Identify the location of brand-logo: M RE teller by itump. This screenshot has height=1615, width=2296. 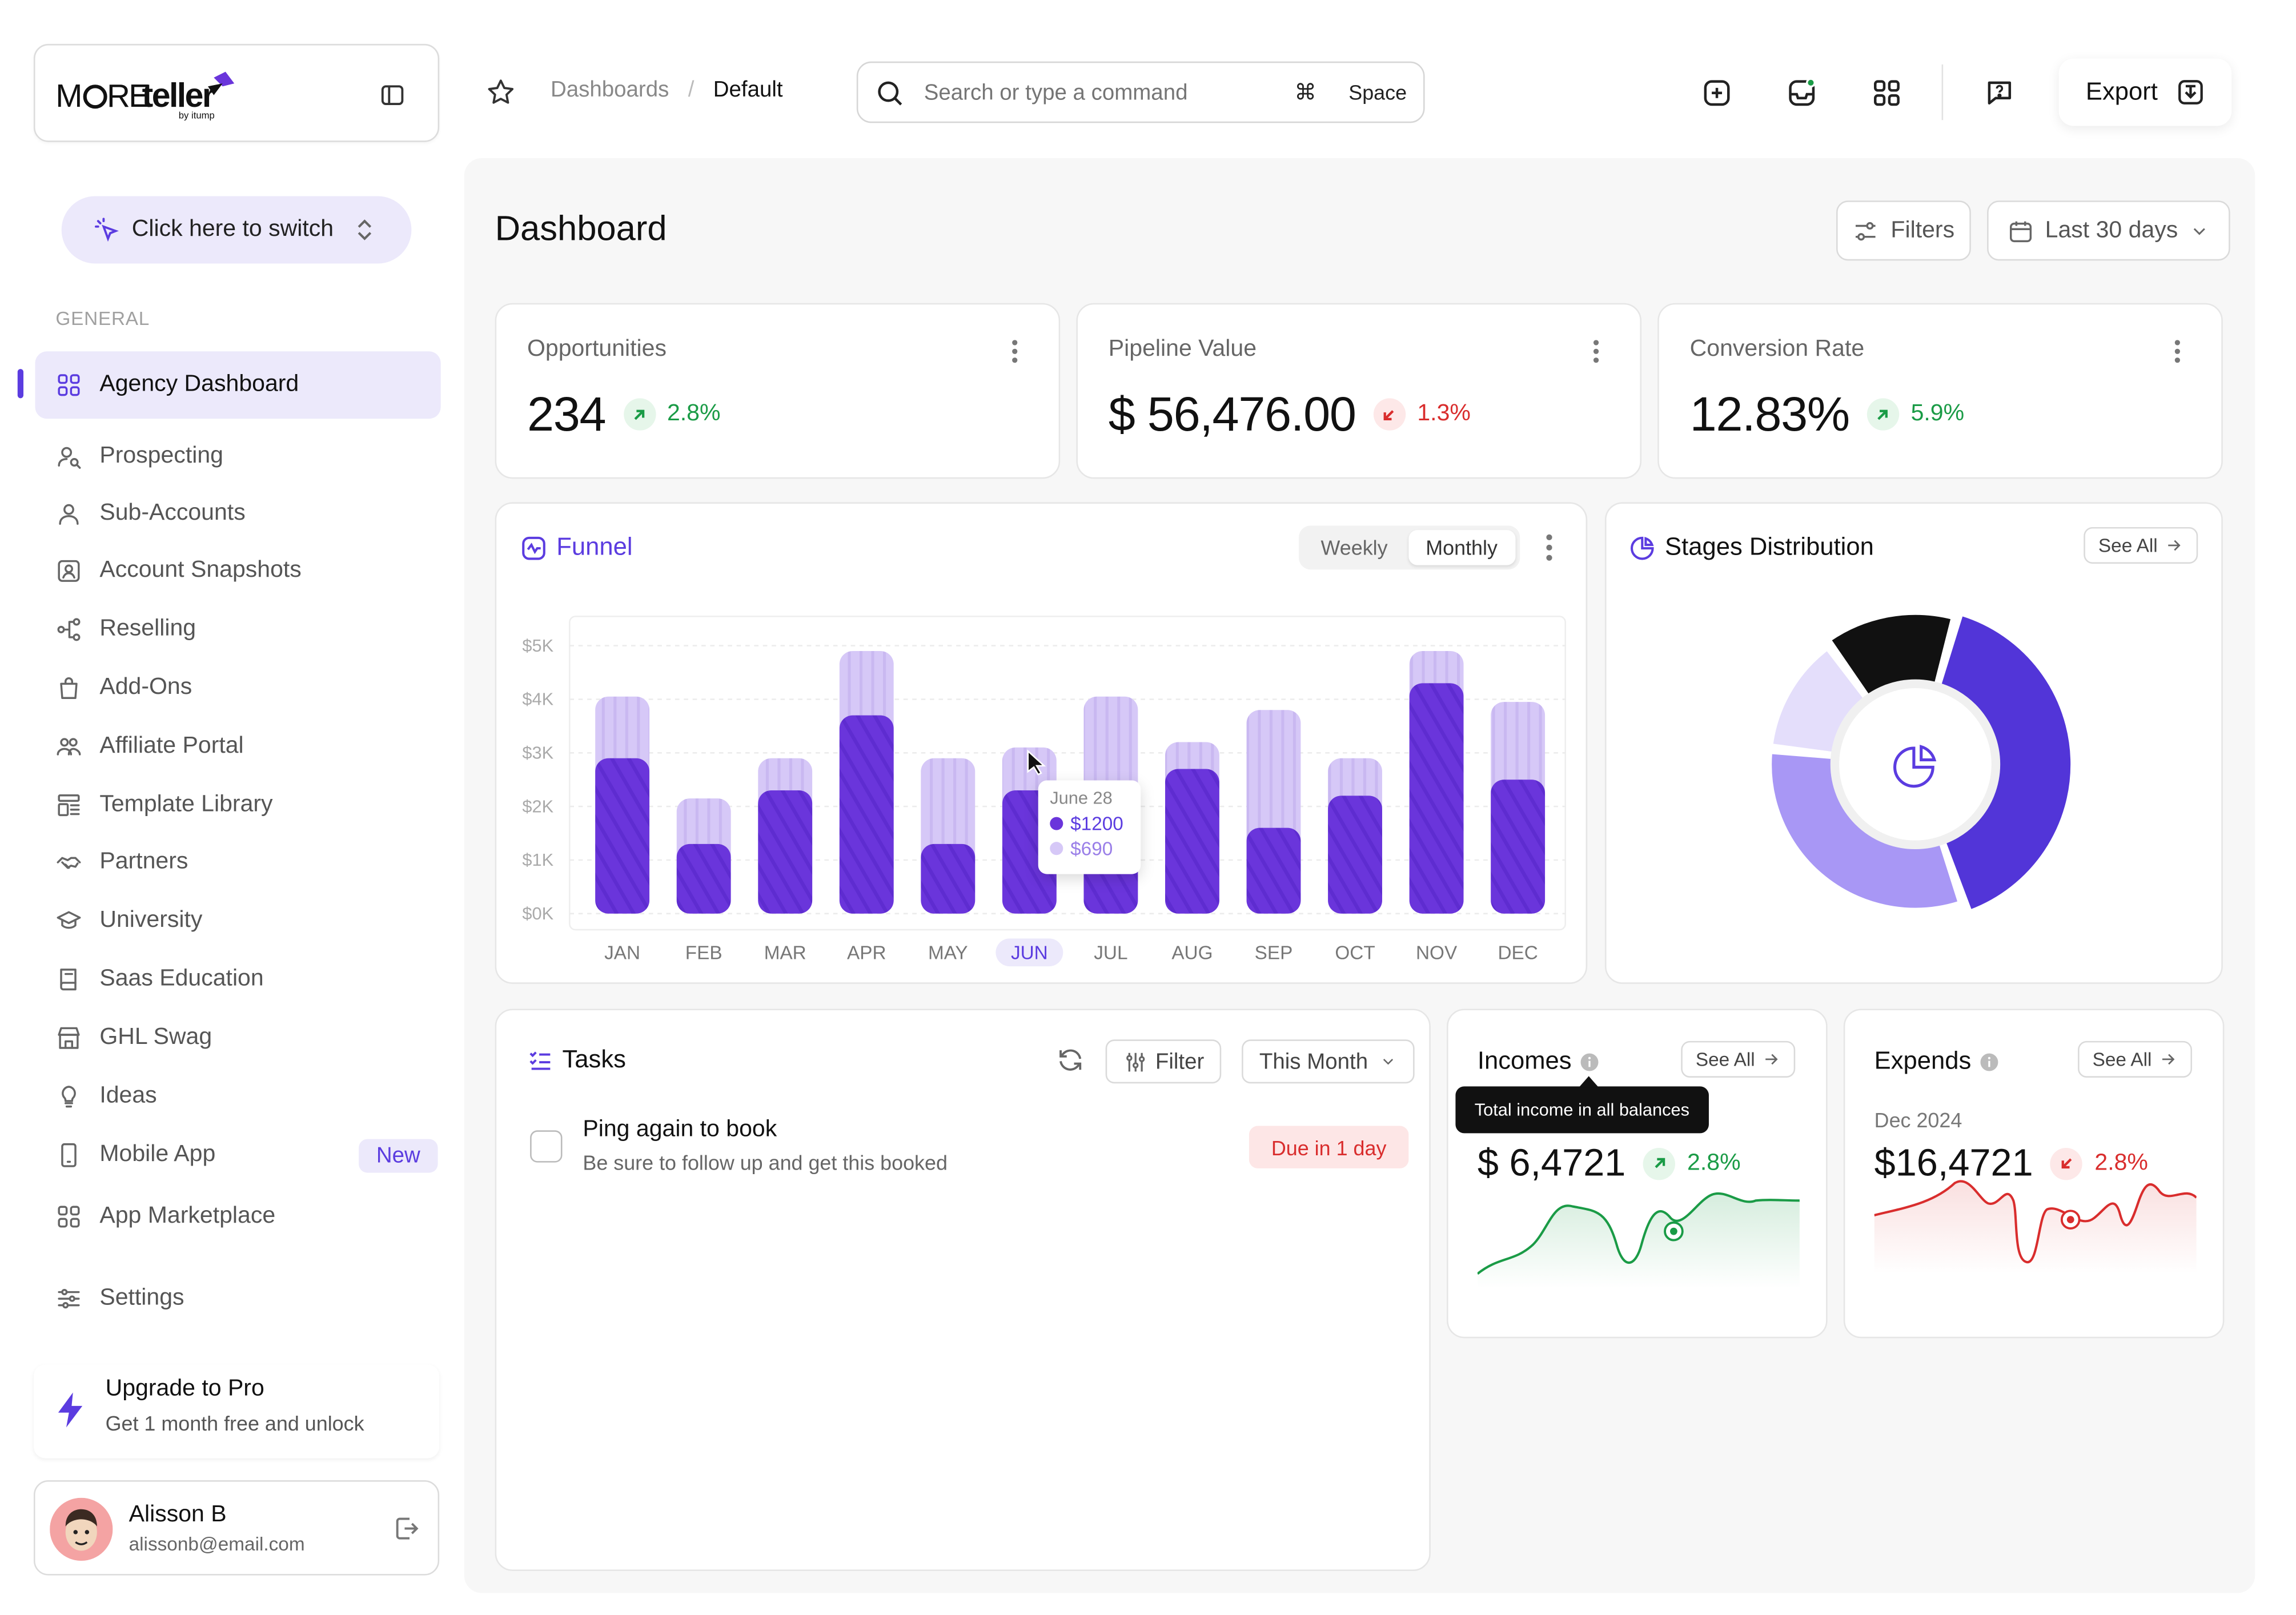
(150, 95).